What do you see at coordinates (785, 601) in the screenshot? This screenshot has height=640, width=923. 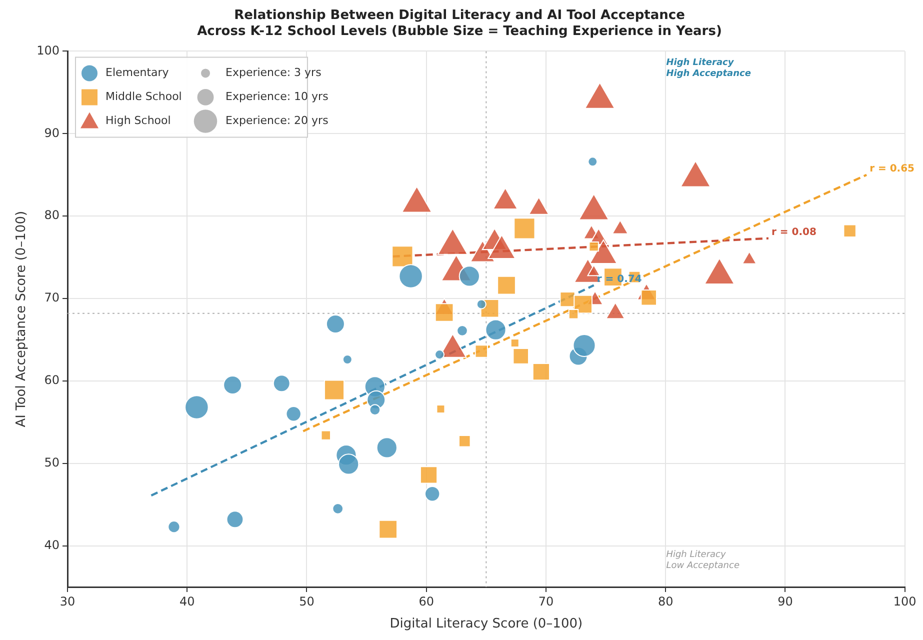 I see `x-tick-label: 90` at bounding box center [785, 601].